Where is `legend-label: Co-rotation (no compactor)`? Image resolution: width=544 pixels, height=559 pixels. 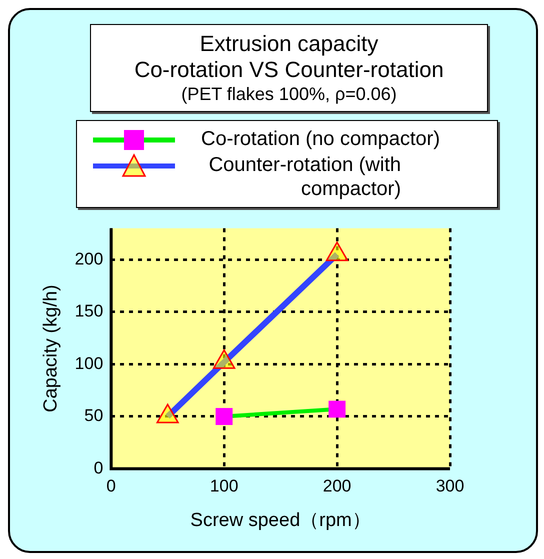
legend-label: Co-rotation (no compactor) is located at coordinates (321, 139).